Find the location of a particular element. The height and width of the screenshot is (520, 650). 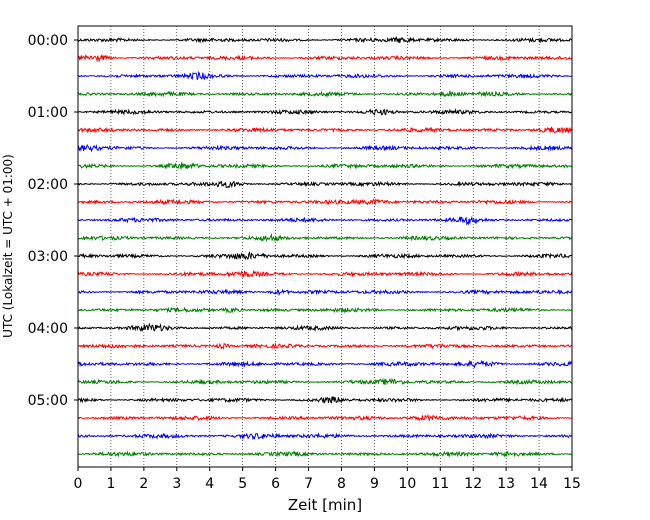

x-axis-label: Zeit [min] is located at coordinates (325, 505).